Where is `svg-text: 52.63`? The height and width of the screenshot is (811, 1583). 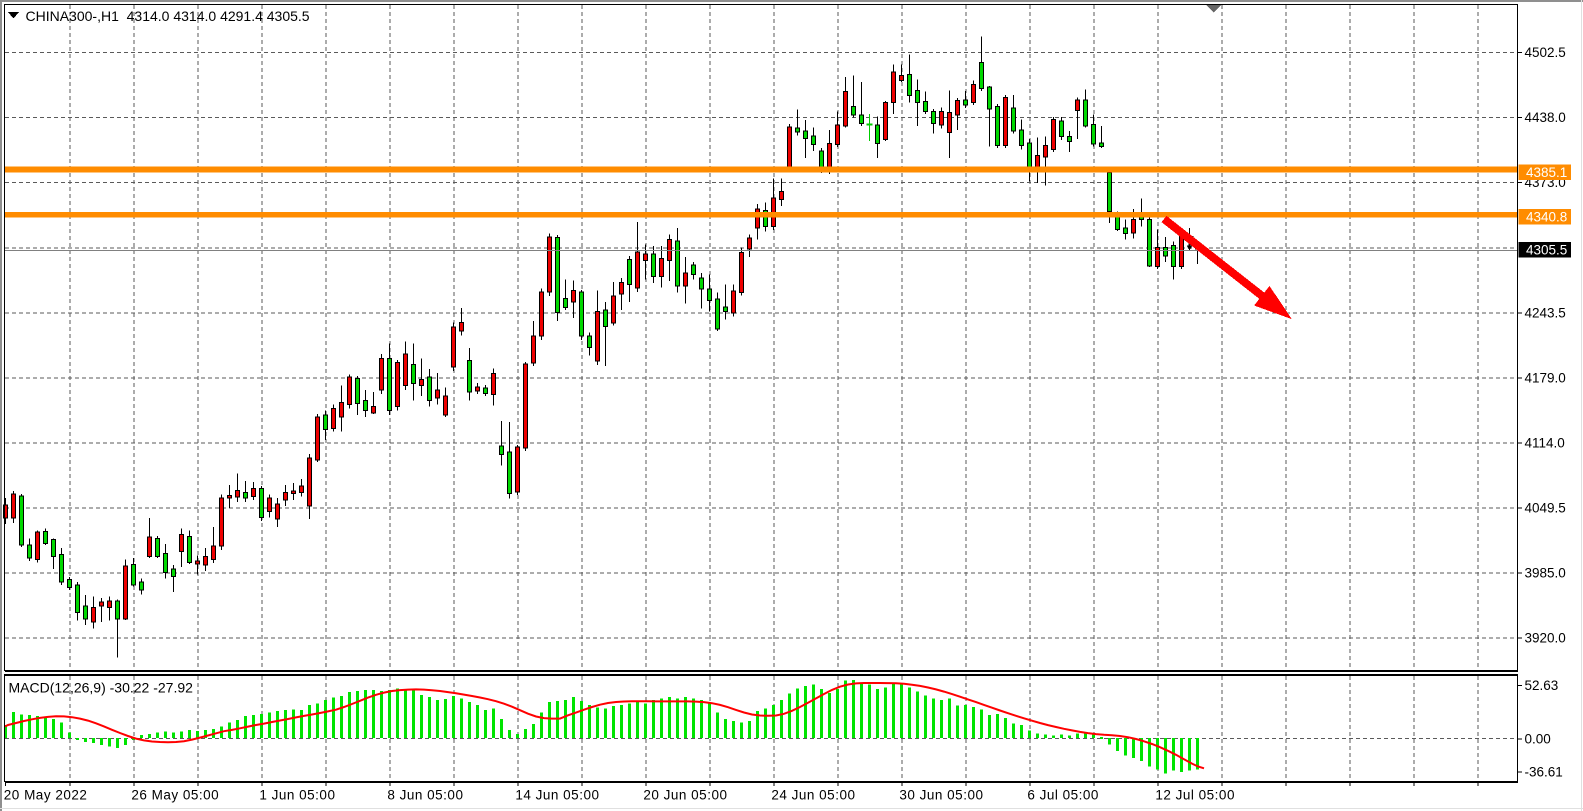
svg-text: 52.63 is located at coordinates (1542, 685).